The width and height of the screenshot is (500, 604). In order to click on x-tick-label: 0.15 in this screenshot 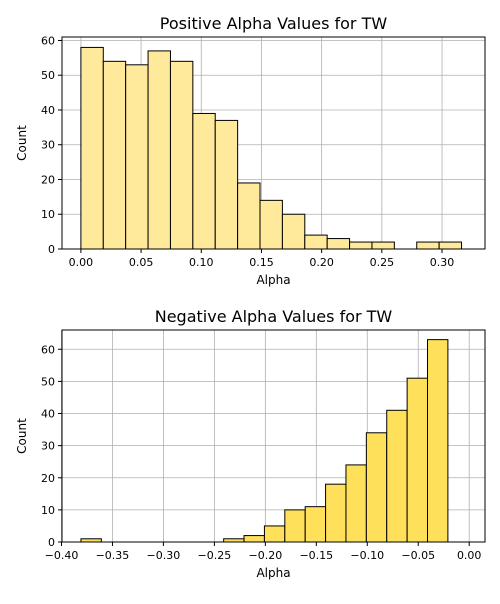, I will do `click(261, 262)`.